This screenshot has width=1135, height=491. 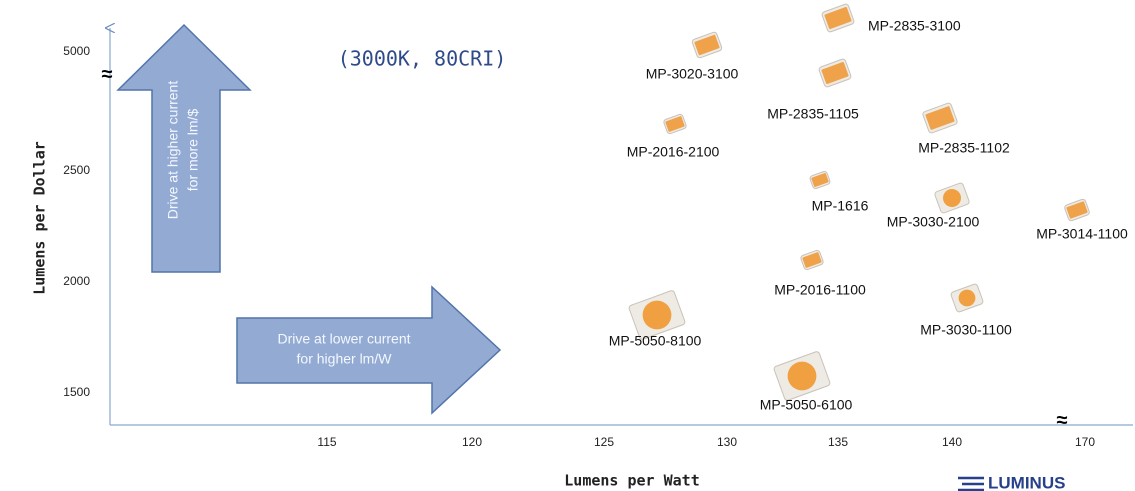 What do you see at coordinates (422, 59) in the screenshot?
I see `subtitle: (3000K, 80CRI)` at bounding box center [422, 59].